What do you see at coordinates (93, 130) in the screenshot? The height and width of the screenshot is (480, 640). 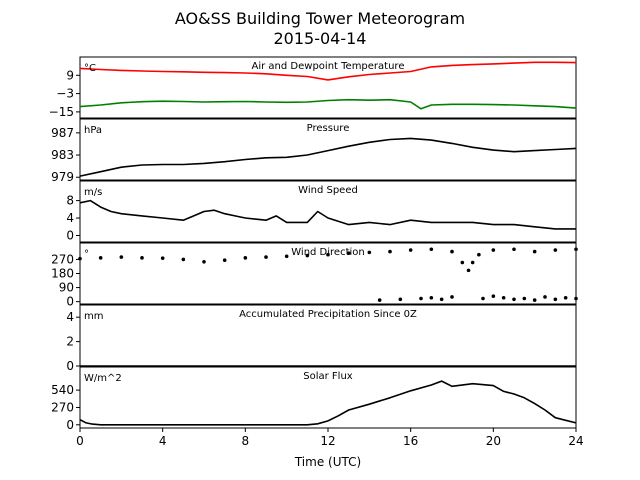 I see `unit-label: hPa` at bounding box center [93, 130].